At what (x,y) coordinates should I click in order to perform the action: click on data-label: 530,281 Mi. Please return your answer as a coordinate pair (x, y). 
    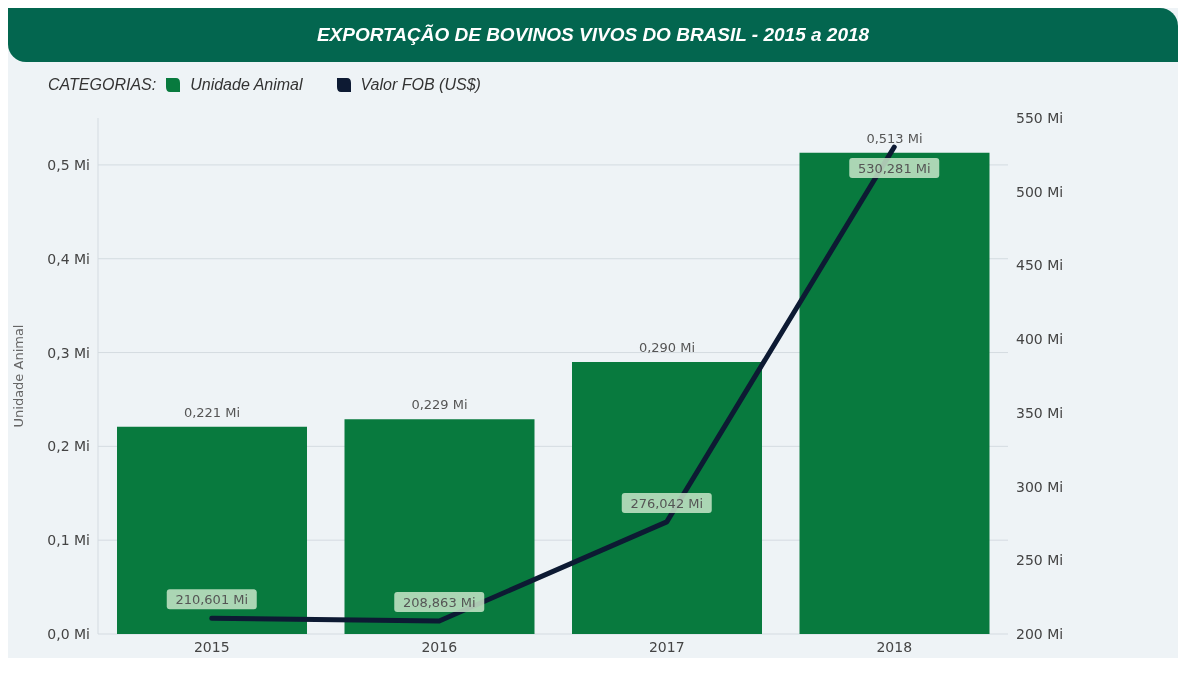
    Looking at the image, I should click on (894, 169).